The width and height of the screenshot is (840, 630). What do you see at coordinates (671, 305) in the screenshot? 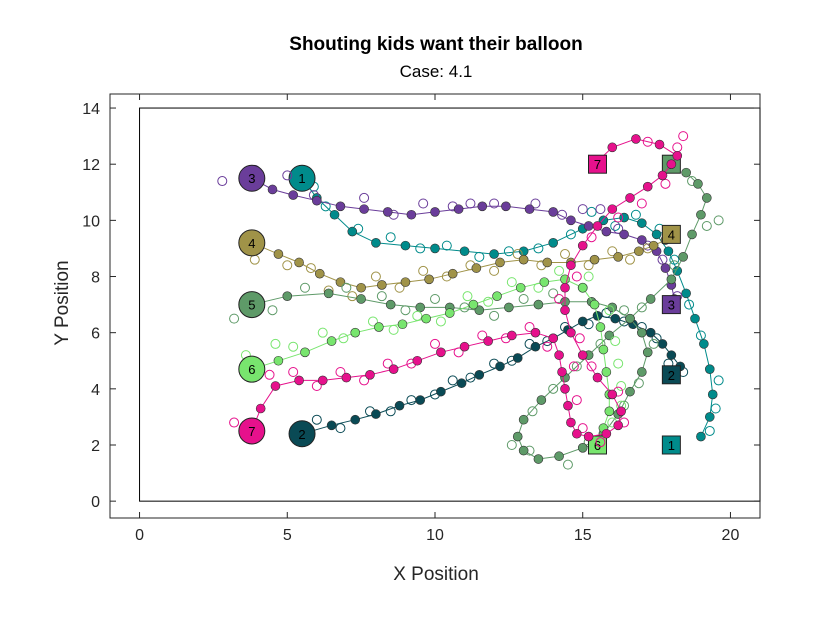
I see `series-3-goal-marker` at bounding box center [671, 305].